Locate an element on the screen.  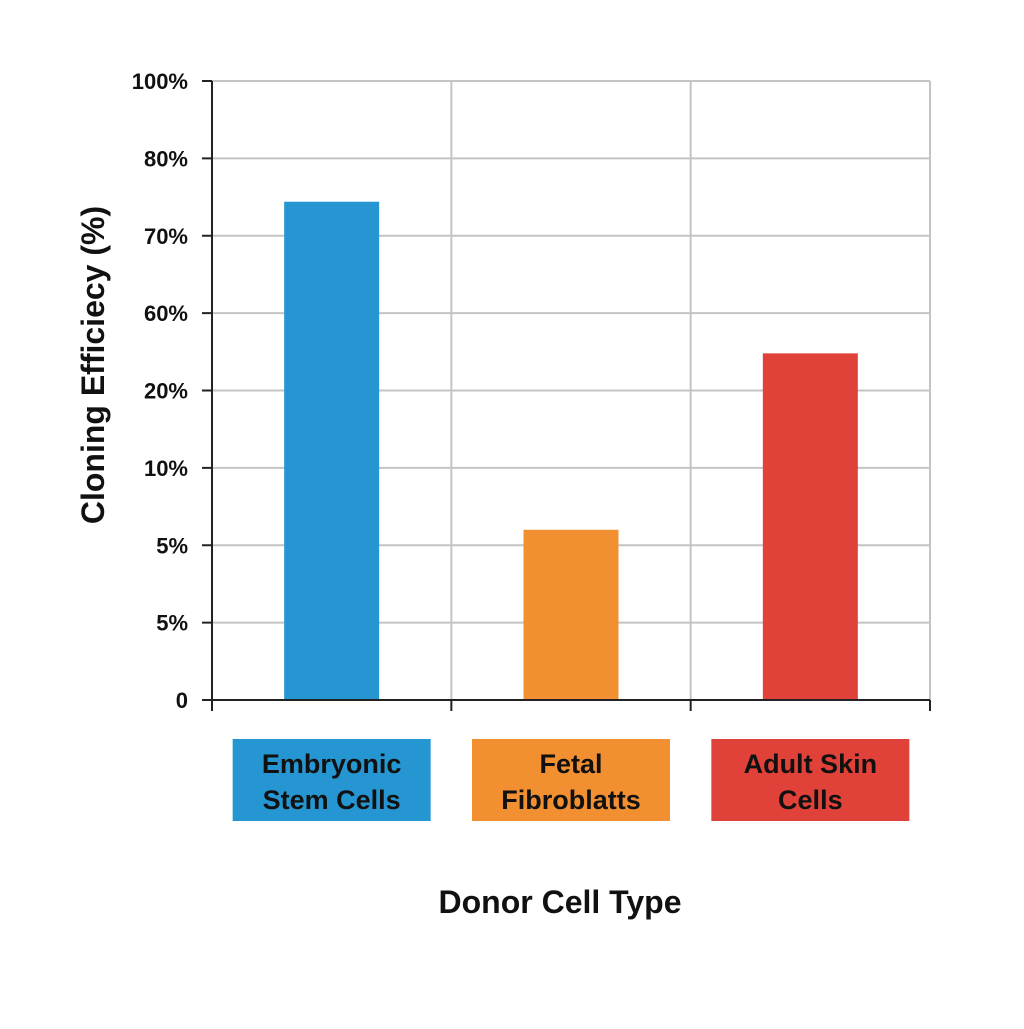
y-tick-label: 0 is located at coordinates (182, 700).